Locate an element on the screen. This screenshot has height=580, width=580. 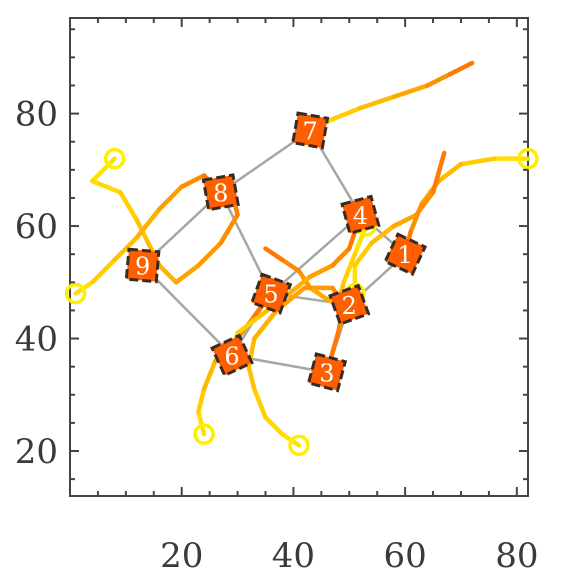
y-tick-label: 40 is located at coordinates (36, 340).